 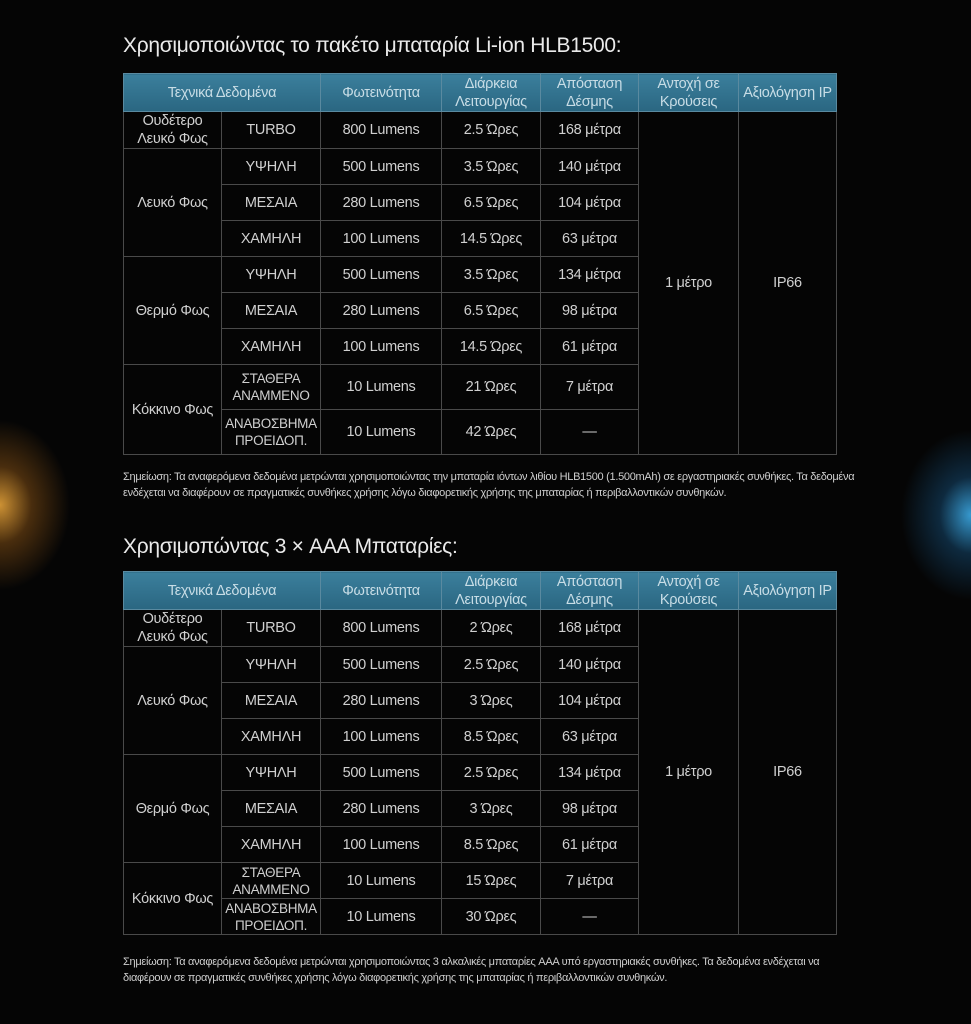 I want to click on table-row: ΜΕΣΑΙΑ 280 Lumens 6.5 Ώρες 98 μέτρα, so click(x=480, y=310).